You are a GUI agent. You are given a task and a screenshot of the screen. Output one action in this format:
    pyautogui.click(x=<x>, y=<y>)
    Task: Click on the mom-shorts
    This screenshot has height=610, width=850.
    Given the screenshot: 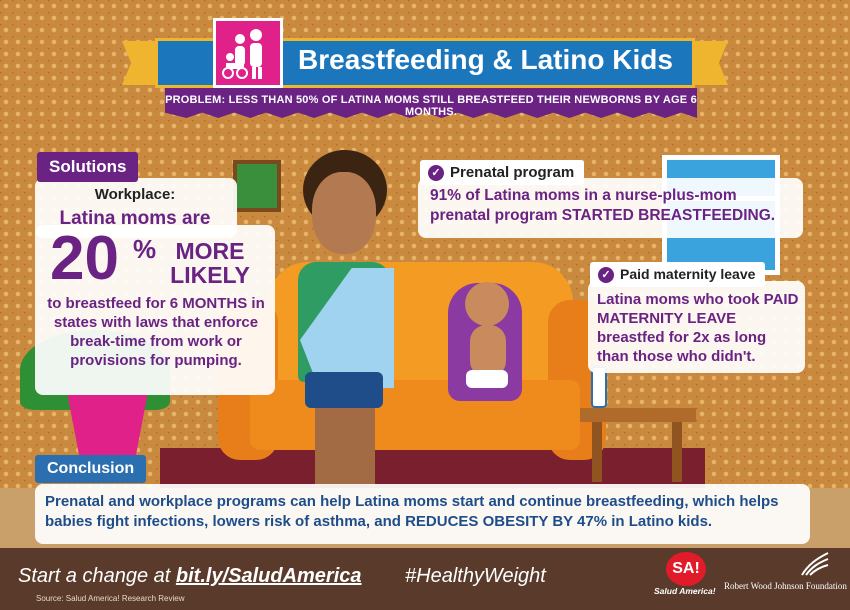 What is the action you would take?
    pyautogui.click(x=344, y=390)
    